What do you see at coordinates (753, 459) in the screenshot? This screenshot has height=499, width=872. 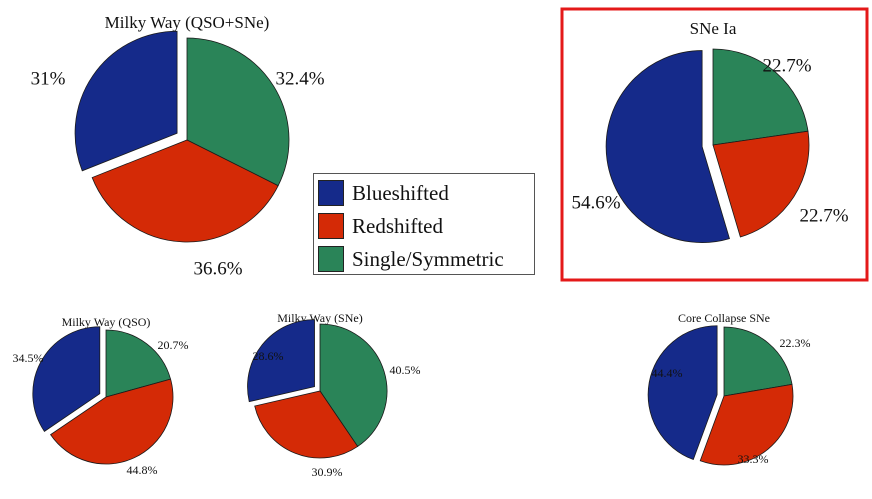 I see `slice-percent-label: 33.3%` at bounding box center [753, 459].